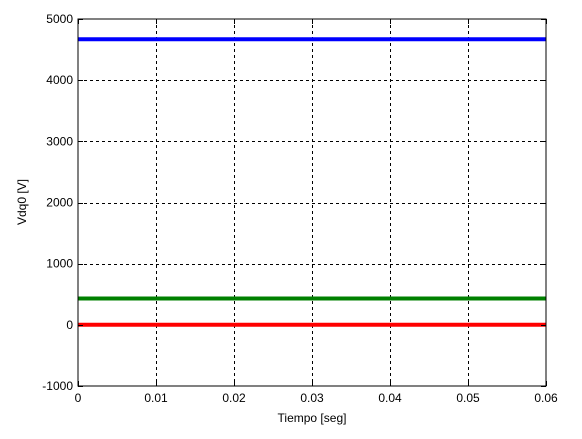 The image size is (582, 439). I want to click on x-tick-label: 0.03, so click(312, 398).